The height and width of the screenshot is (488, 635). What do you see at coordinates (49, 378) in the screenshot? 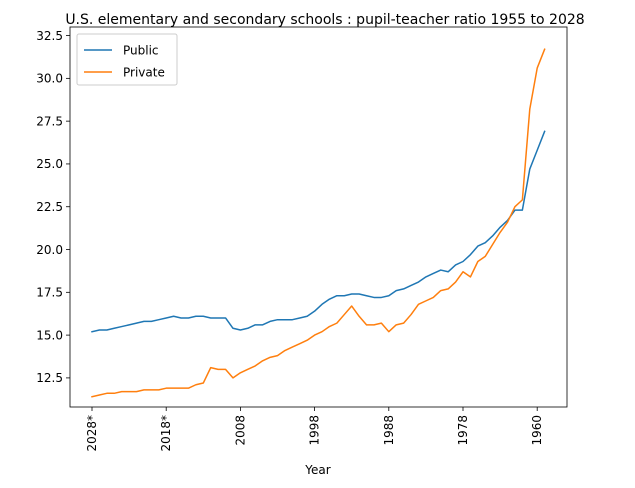
I see `y-tick-label: 12.5` at bounding box center [49, 378].